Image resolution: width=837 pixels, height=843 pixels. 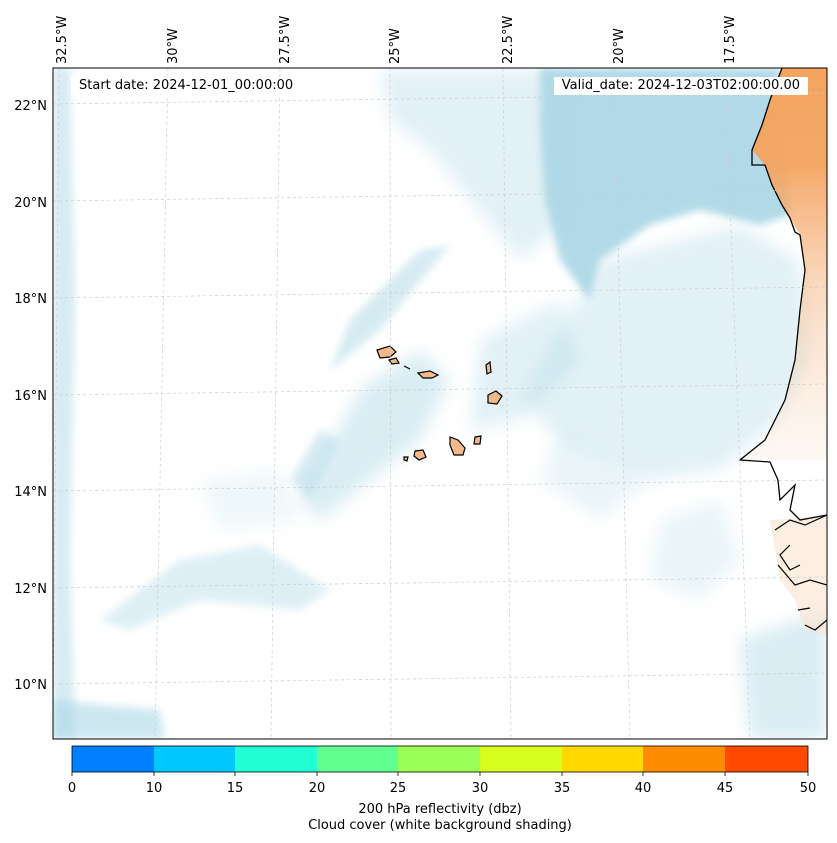 What do you see at coordinates (782, 351) in the screenshot?
I see `africa-coast` at bounding box center [782, 351].